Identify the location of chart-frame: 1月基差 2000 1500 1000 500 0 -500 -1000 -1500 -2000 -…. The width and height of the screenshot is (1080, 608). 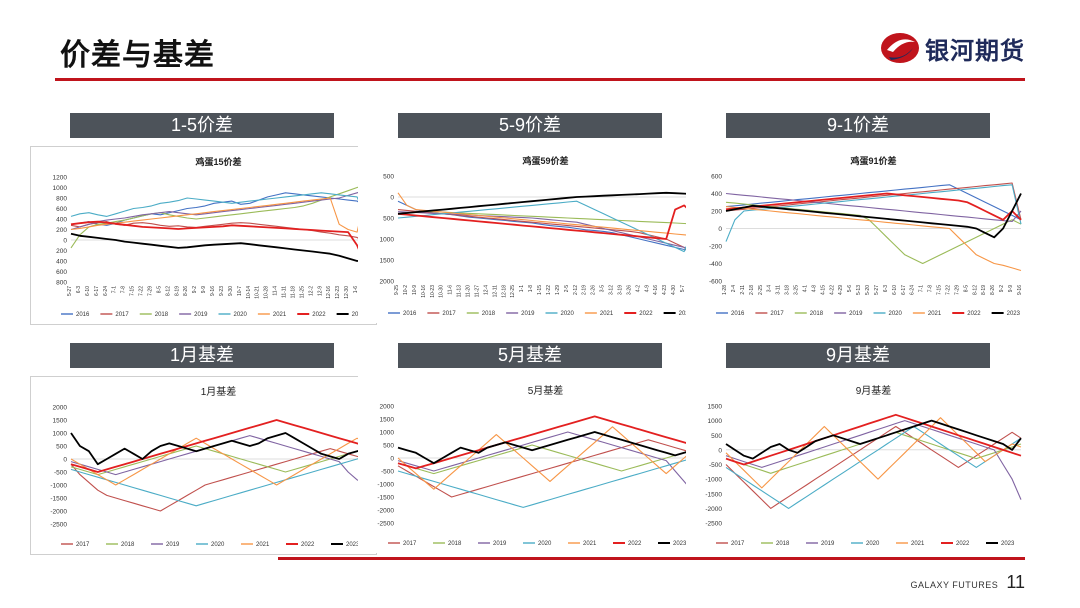
(203, 465).